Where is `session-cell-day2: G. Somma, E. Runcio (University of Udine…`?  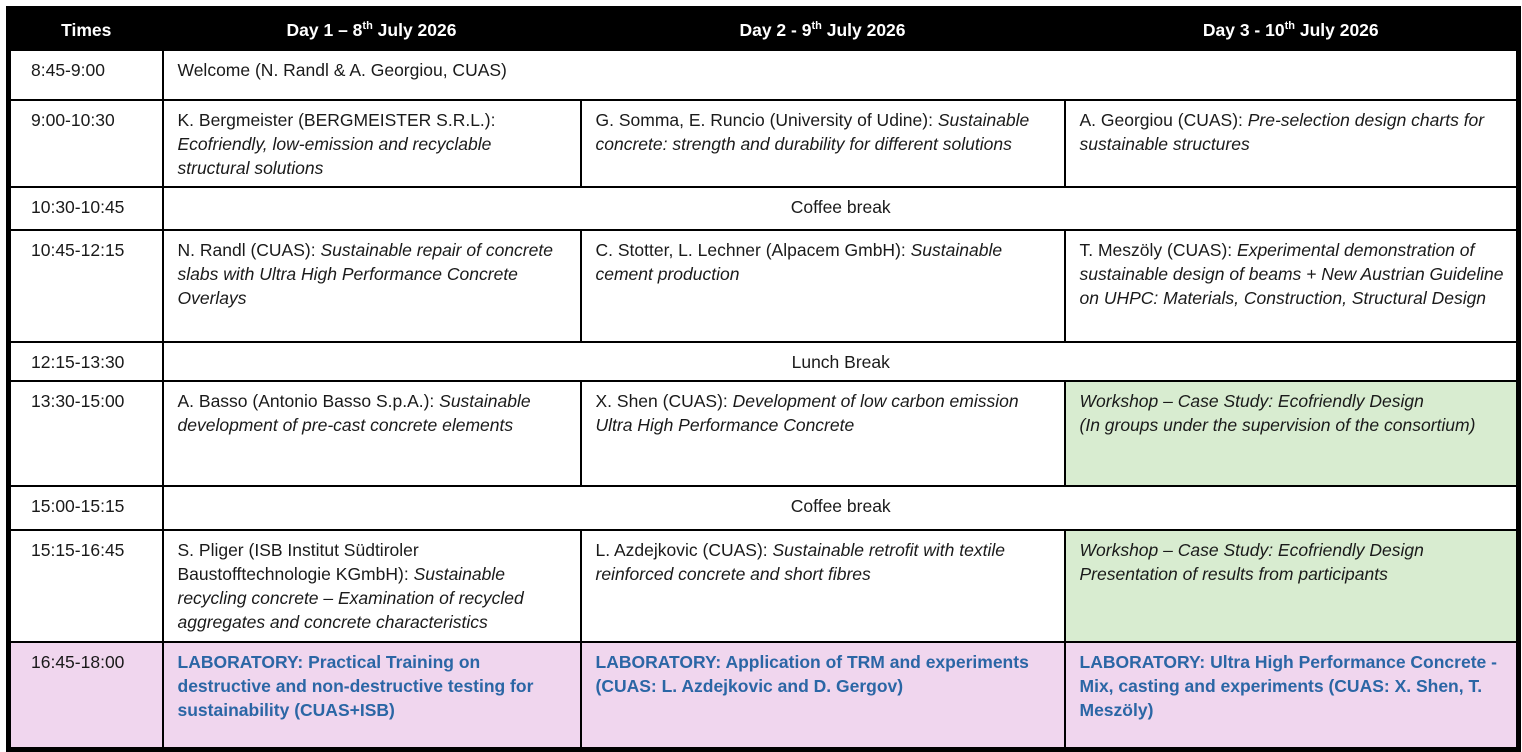
session-cell-day2: G. Somma, E. Runcio (University of Udine… is located at coordinates (822, 143).